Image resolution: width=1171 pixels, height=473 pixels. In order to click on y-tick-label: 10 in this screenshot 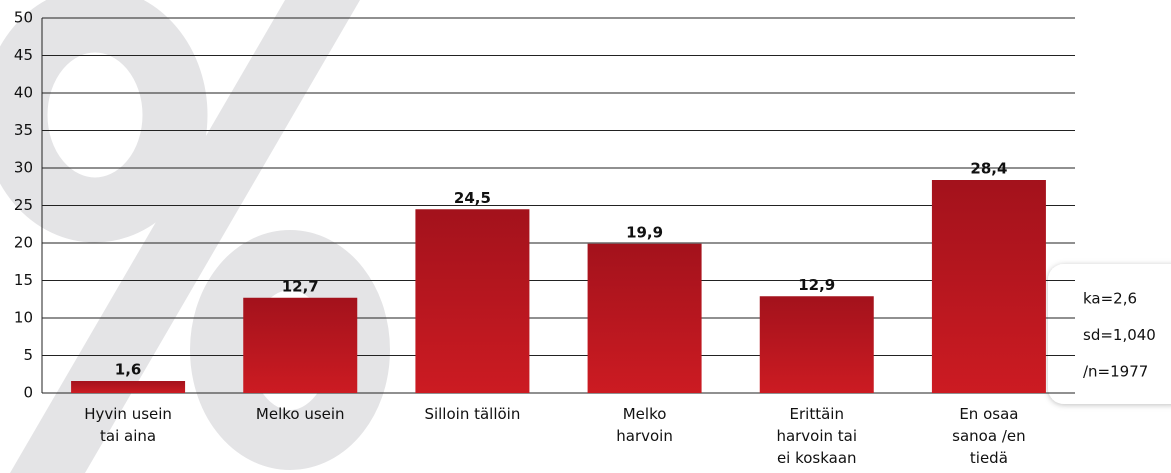, I will do `click(23, 318)`.